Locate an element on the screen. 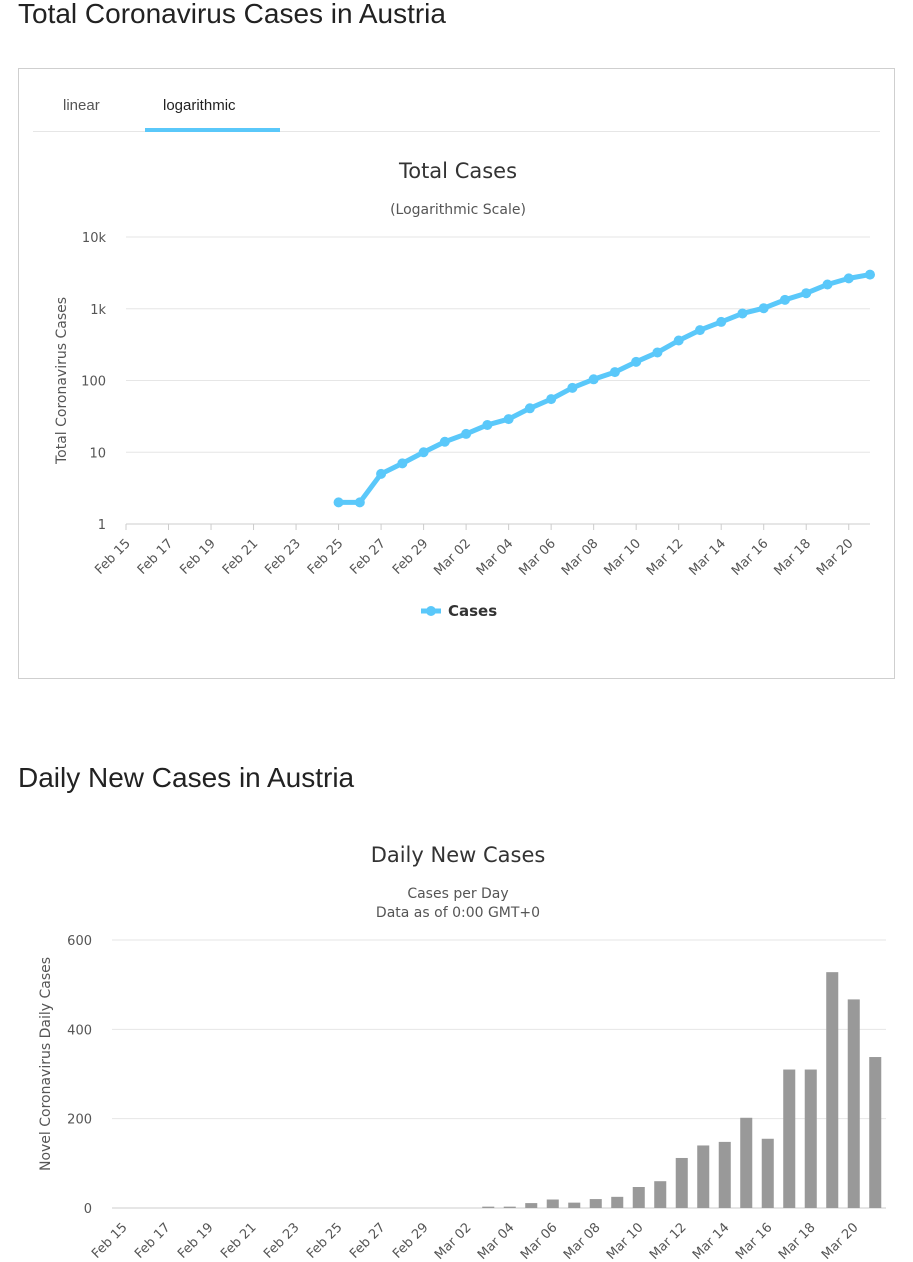 This screenshot has height=1262, width=913. chart-title: Daily New Cases is located at coordinates (458, 855).